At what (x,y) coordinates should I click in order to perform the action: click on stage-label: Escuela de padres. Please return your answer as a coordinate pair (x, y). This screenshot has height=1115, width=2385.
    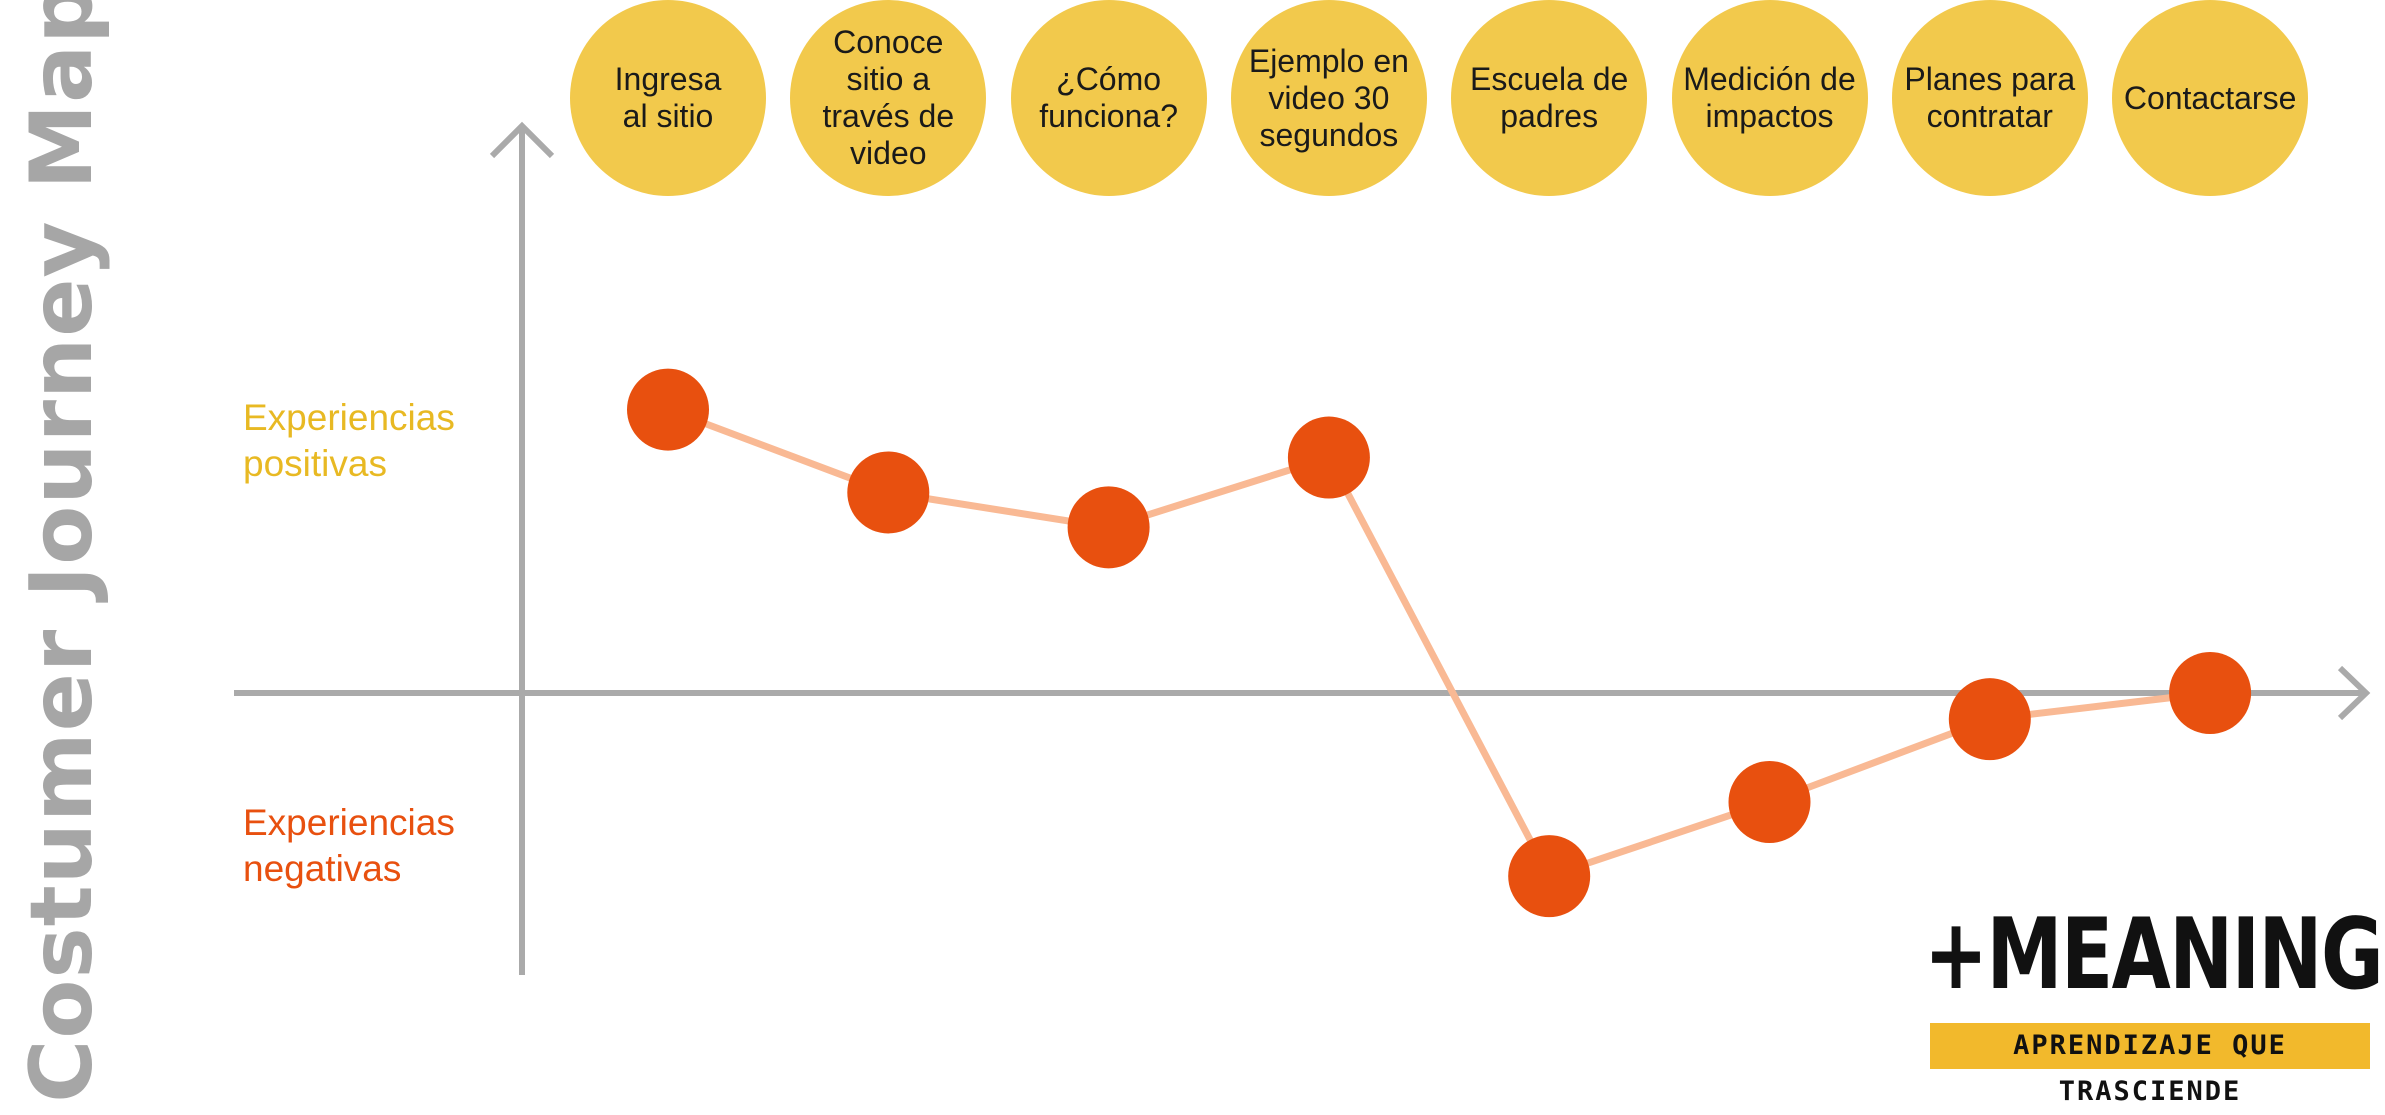
    Looking at the image, I should click on (1549, 97).